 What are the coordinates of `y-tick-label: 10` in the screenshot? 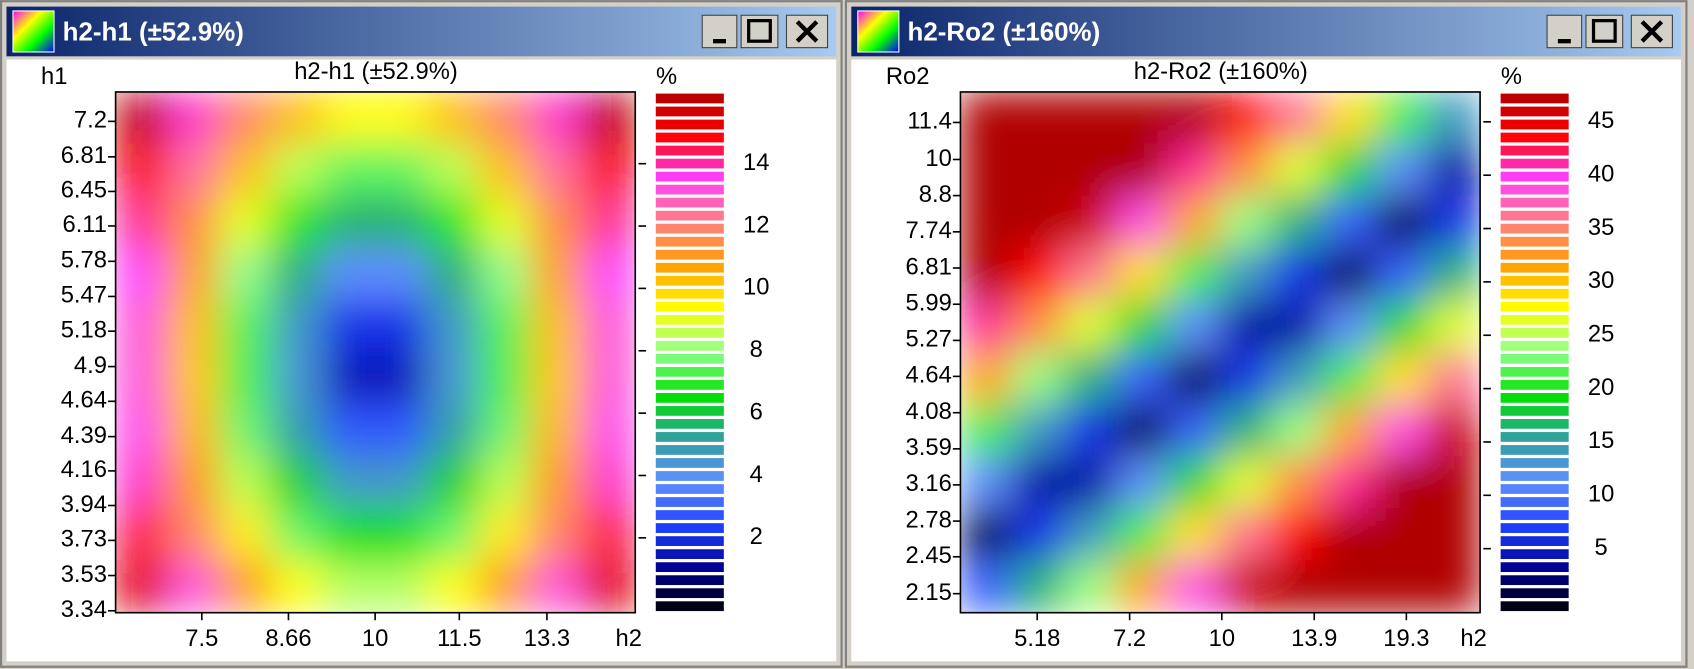 It's located at (938, 158).